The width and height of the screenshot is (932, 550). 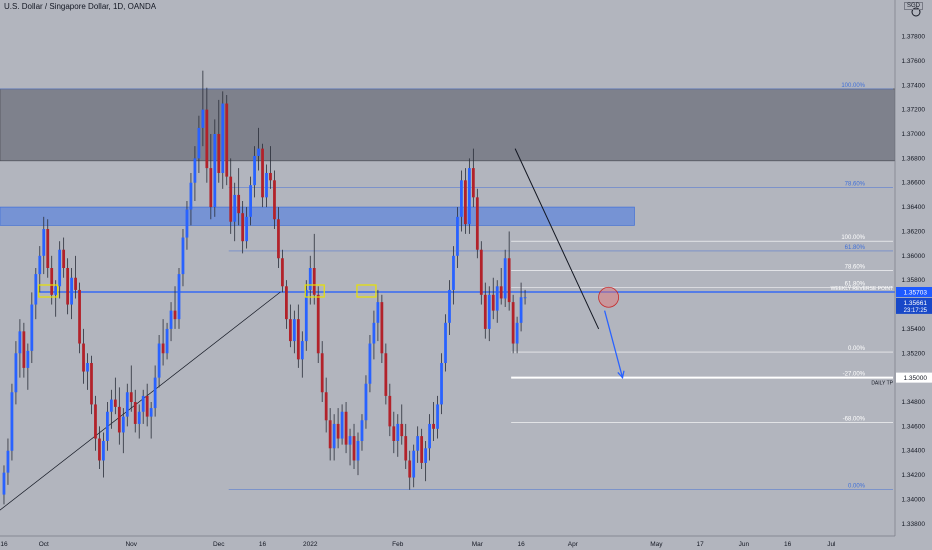 I want to click on last-price-label: 1.35661, so click(x=916, y=303).